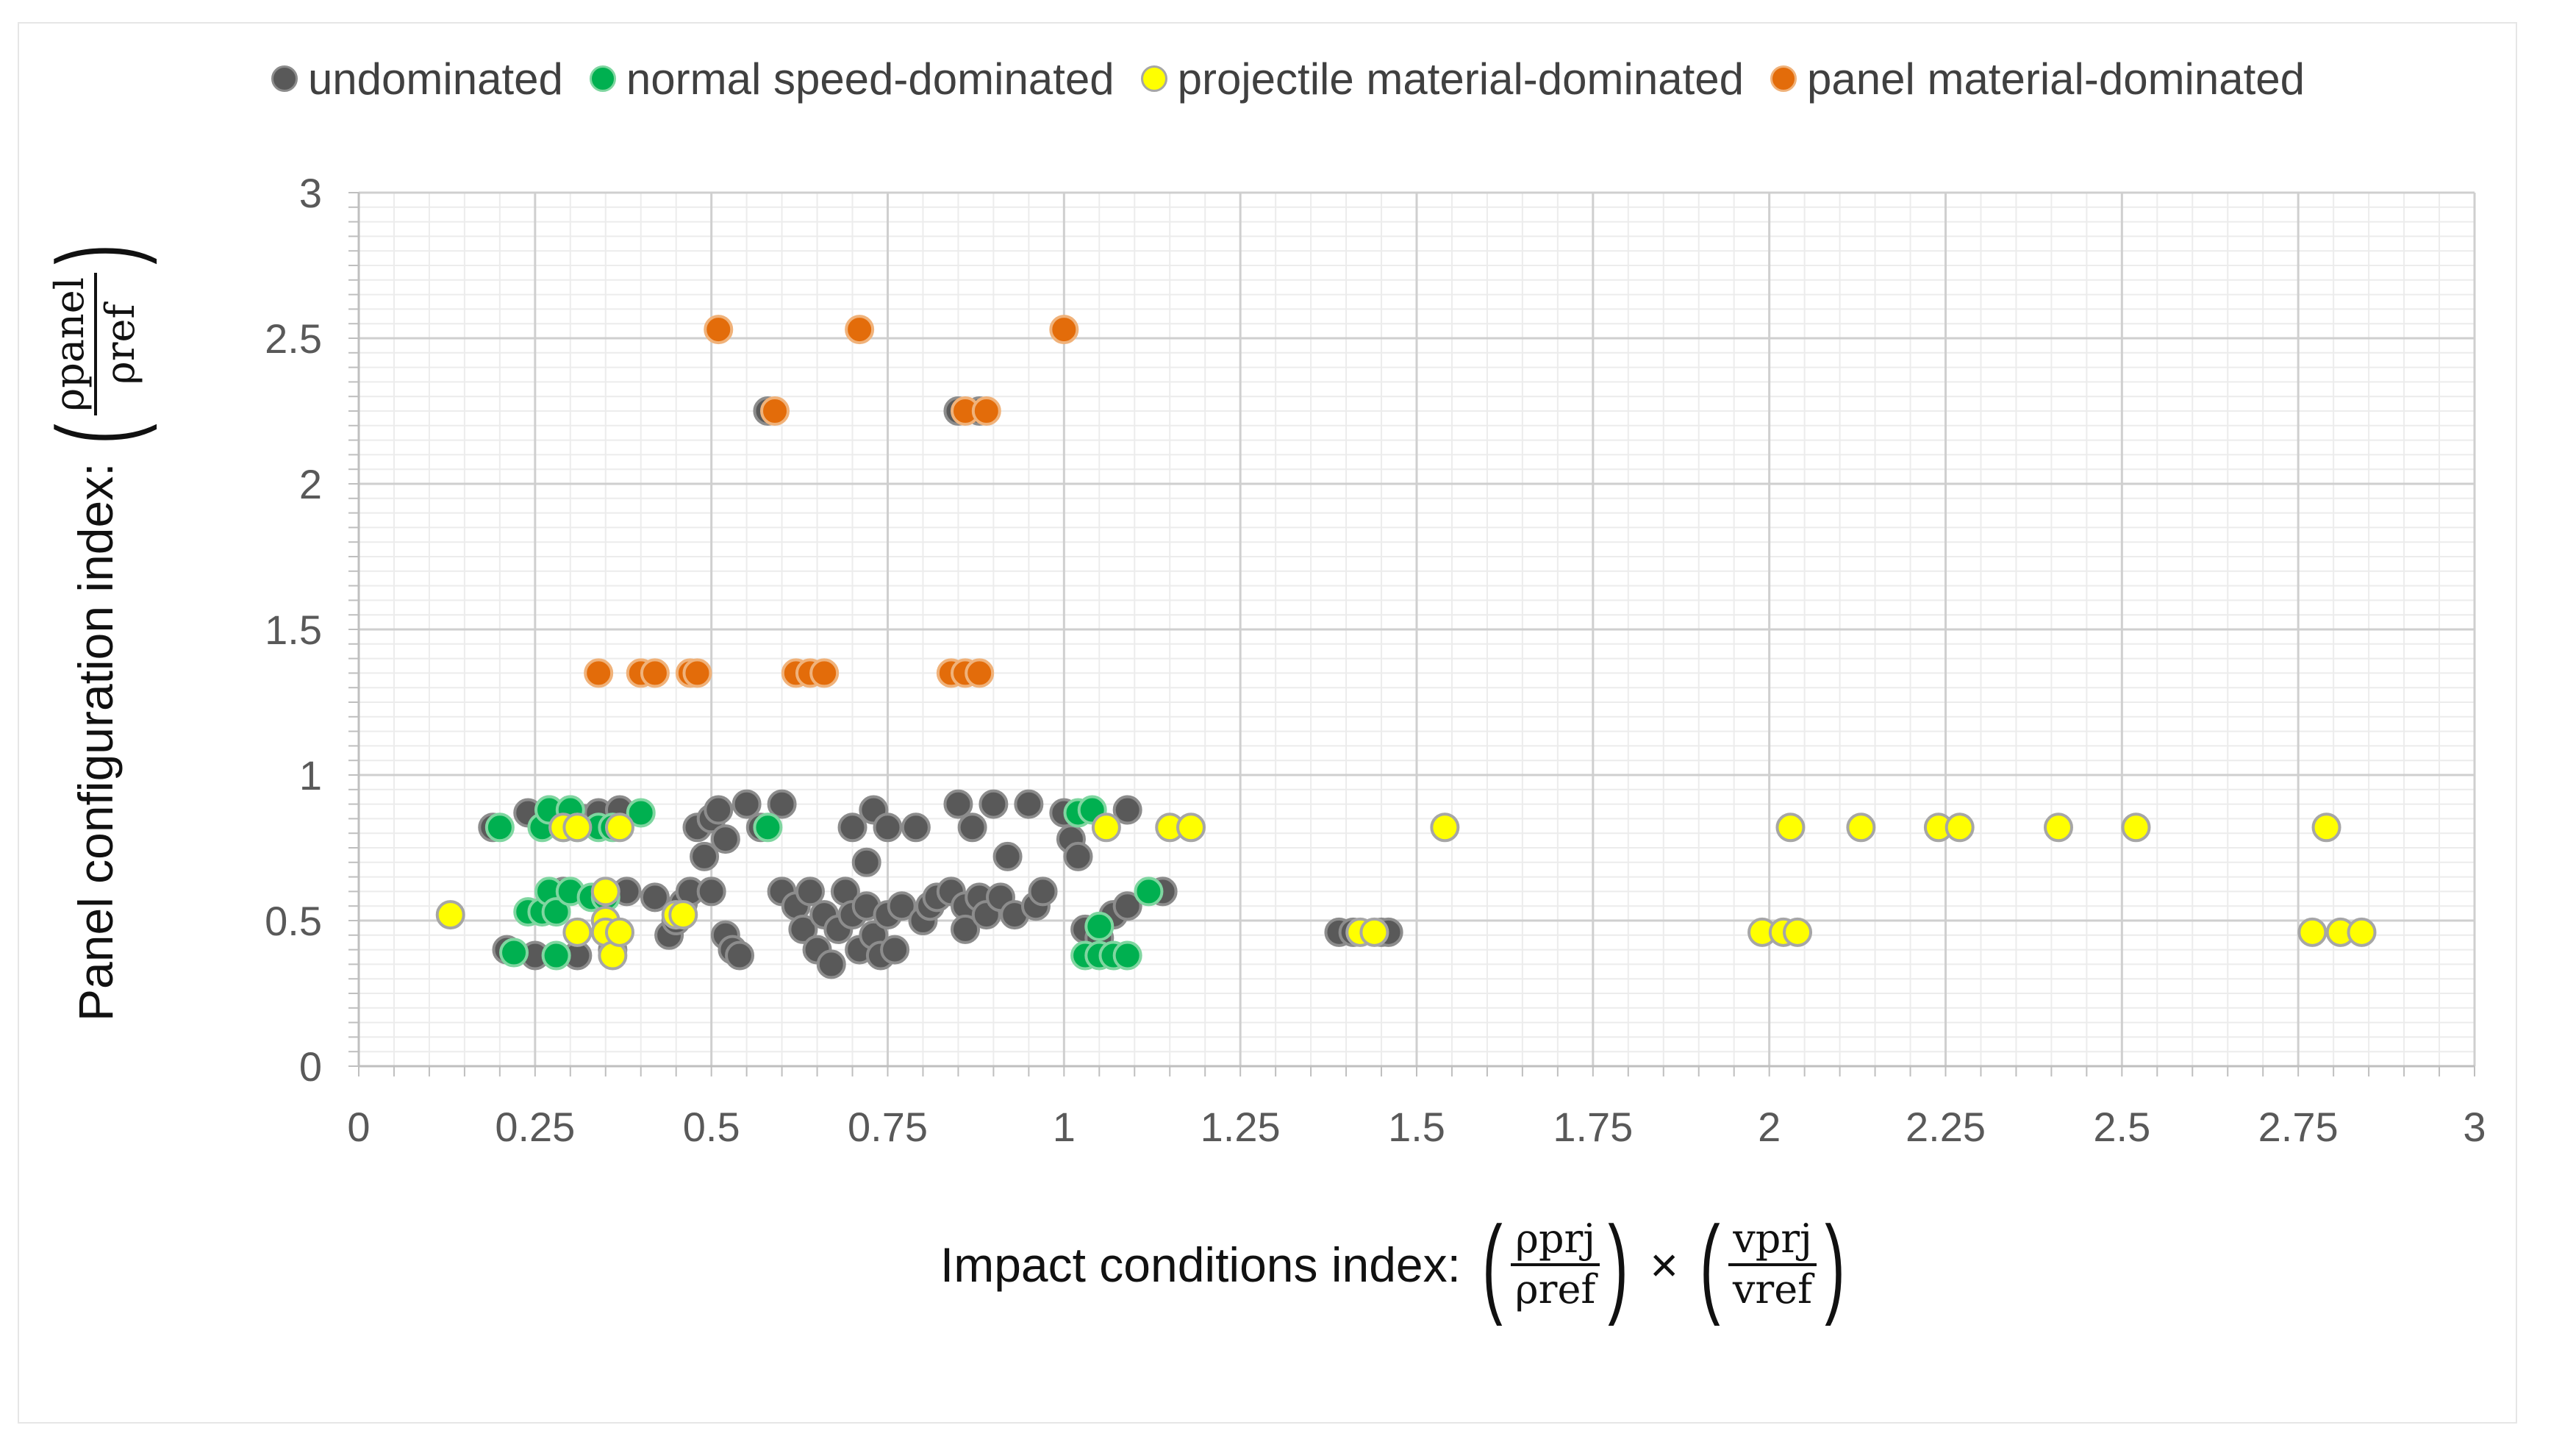 This screenshot has width=2576, height=1450. What do you see at coordinates (1417, 1127) in the screenshot?
I see `x-tick-label: 1.5` at bounding box center [1417, 1127].